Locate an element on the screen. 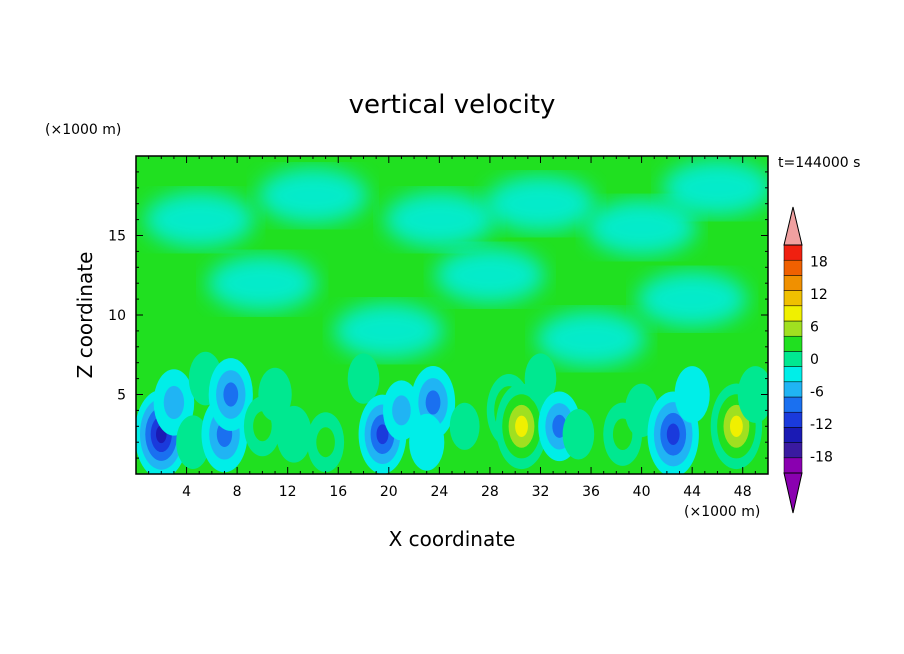  time-label: t=144000 s is located at coordinates (819, 163).